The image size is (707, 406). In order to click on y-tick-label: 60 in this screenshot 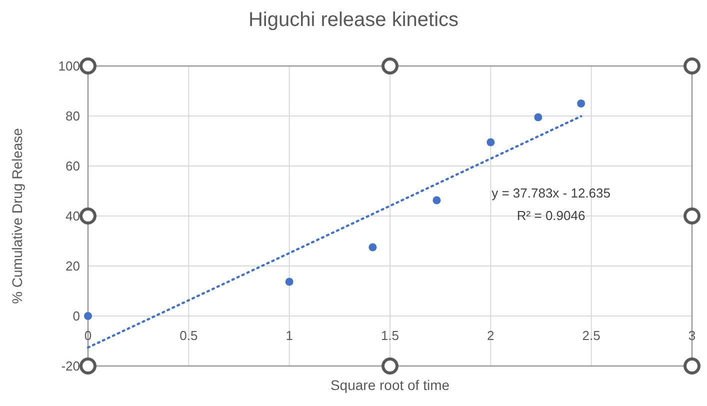, I will do `click(73, 166)`.